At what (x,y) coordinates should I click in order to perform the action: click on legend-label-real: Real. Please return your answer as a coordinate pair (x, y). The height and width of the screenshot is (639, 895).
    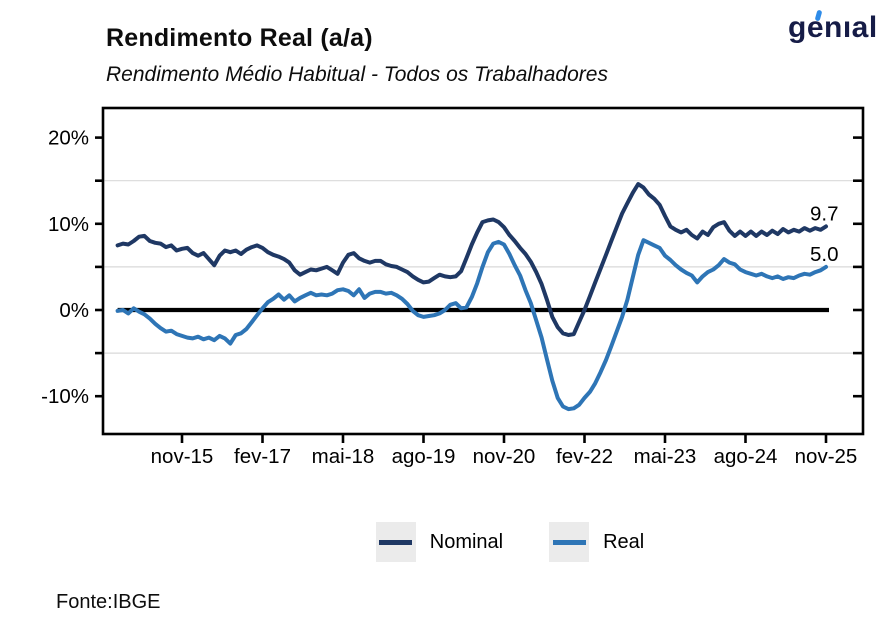
    Looking at the image, I should click on (624, 541).